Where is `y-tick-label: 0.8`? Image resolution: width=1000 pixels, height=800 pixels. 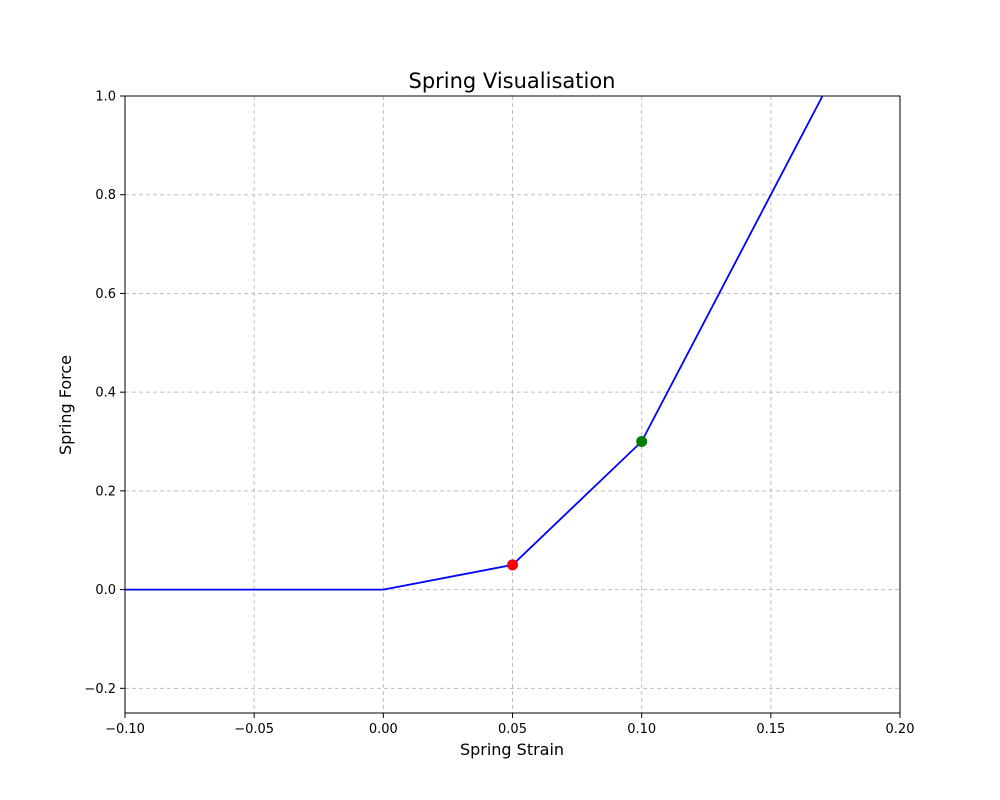 y-tick-label: 0.8 is located at coordinates (105, 195).